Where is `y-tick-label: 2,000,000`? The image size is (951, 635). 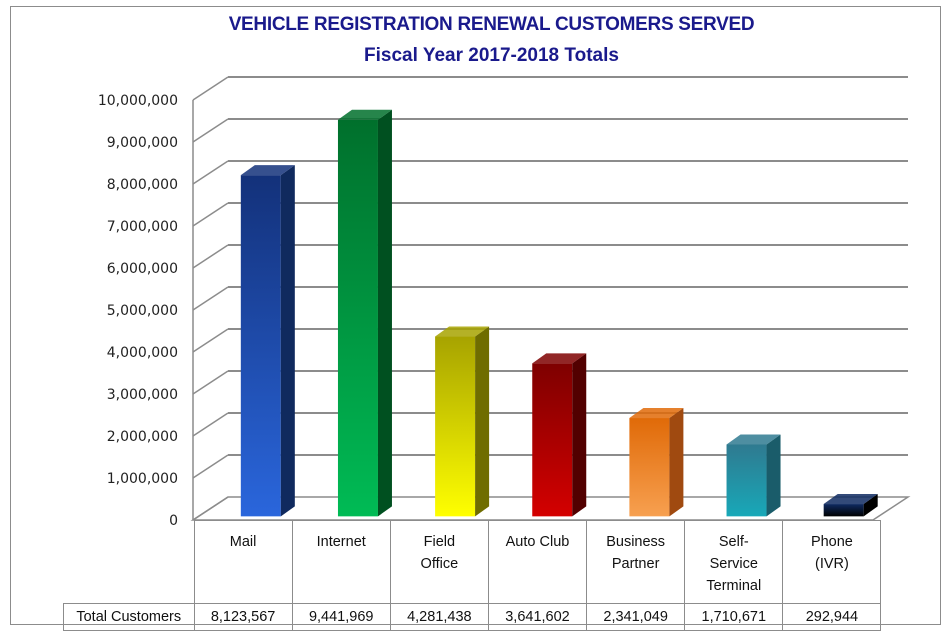
y-tick-label: 2,000,000 is located at coordinates (142, 437).